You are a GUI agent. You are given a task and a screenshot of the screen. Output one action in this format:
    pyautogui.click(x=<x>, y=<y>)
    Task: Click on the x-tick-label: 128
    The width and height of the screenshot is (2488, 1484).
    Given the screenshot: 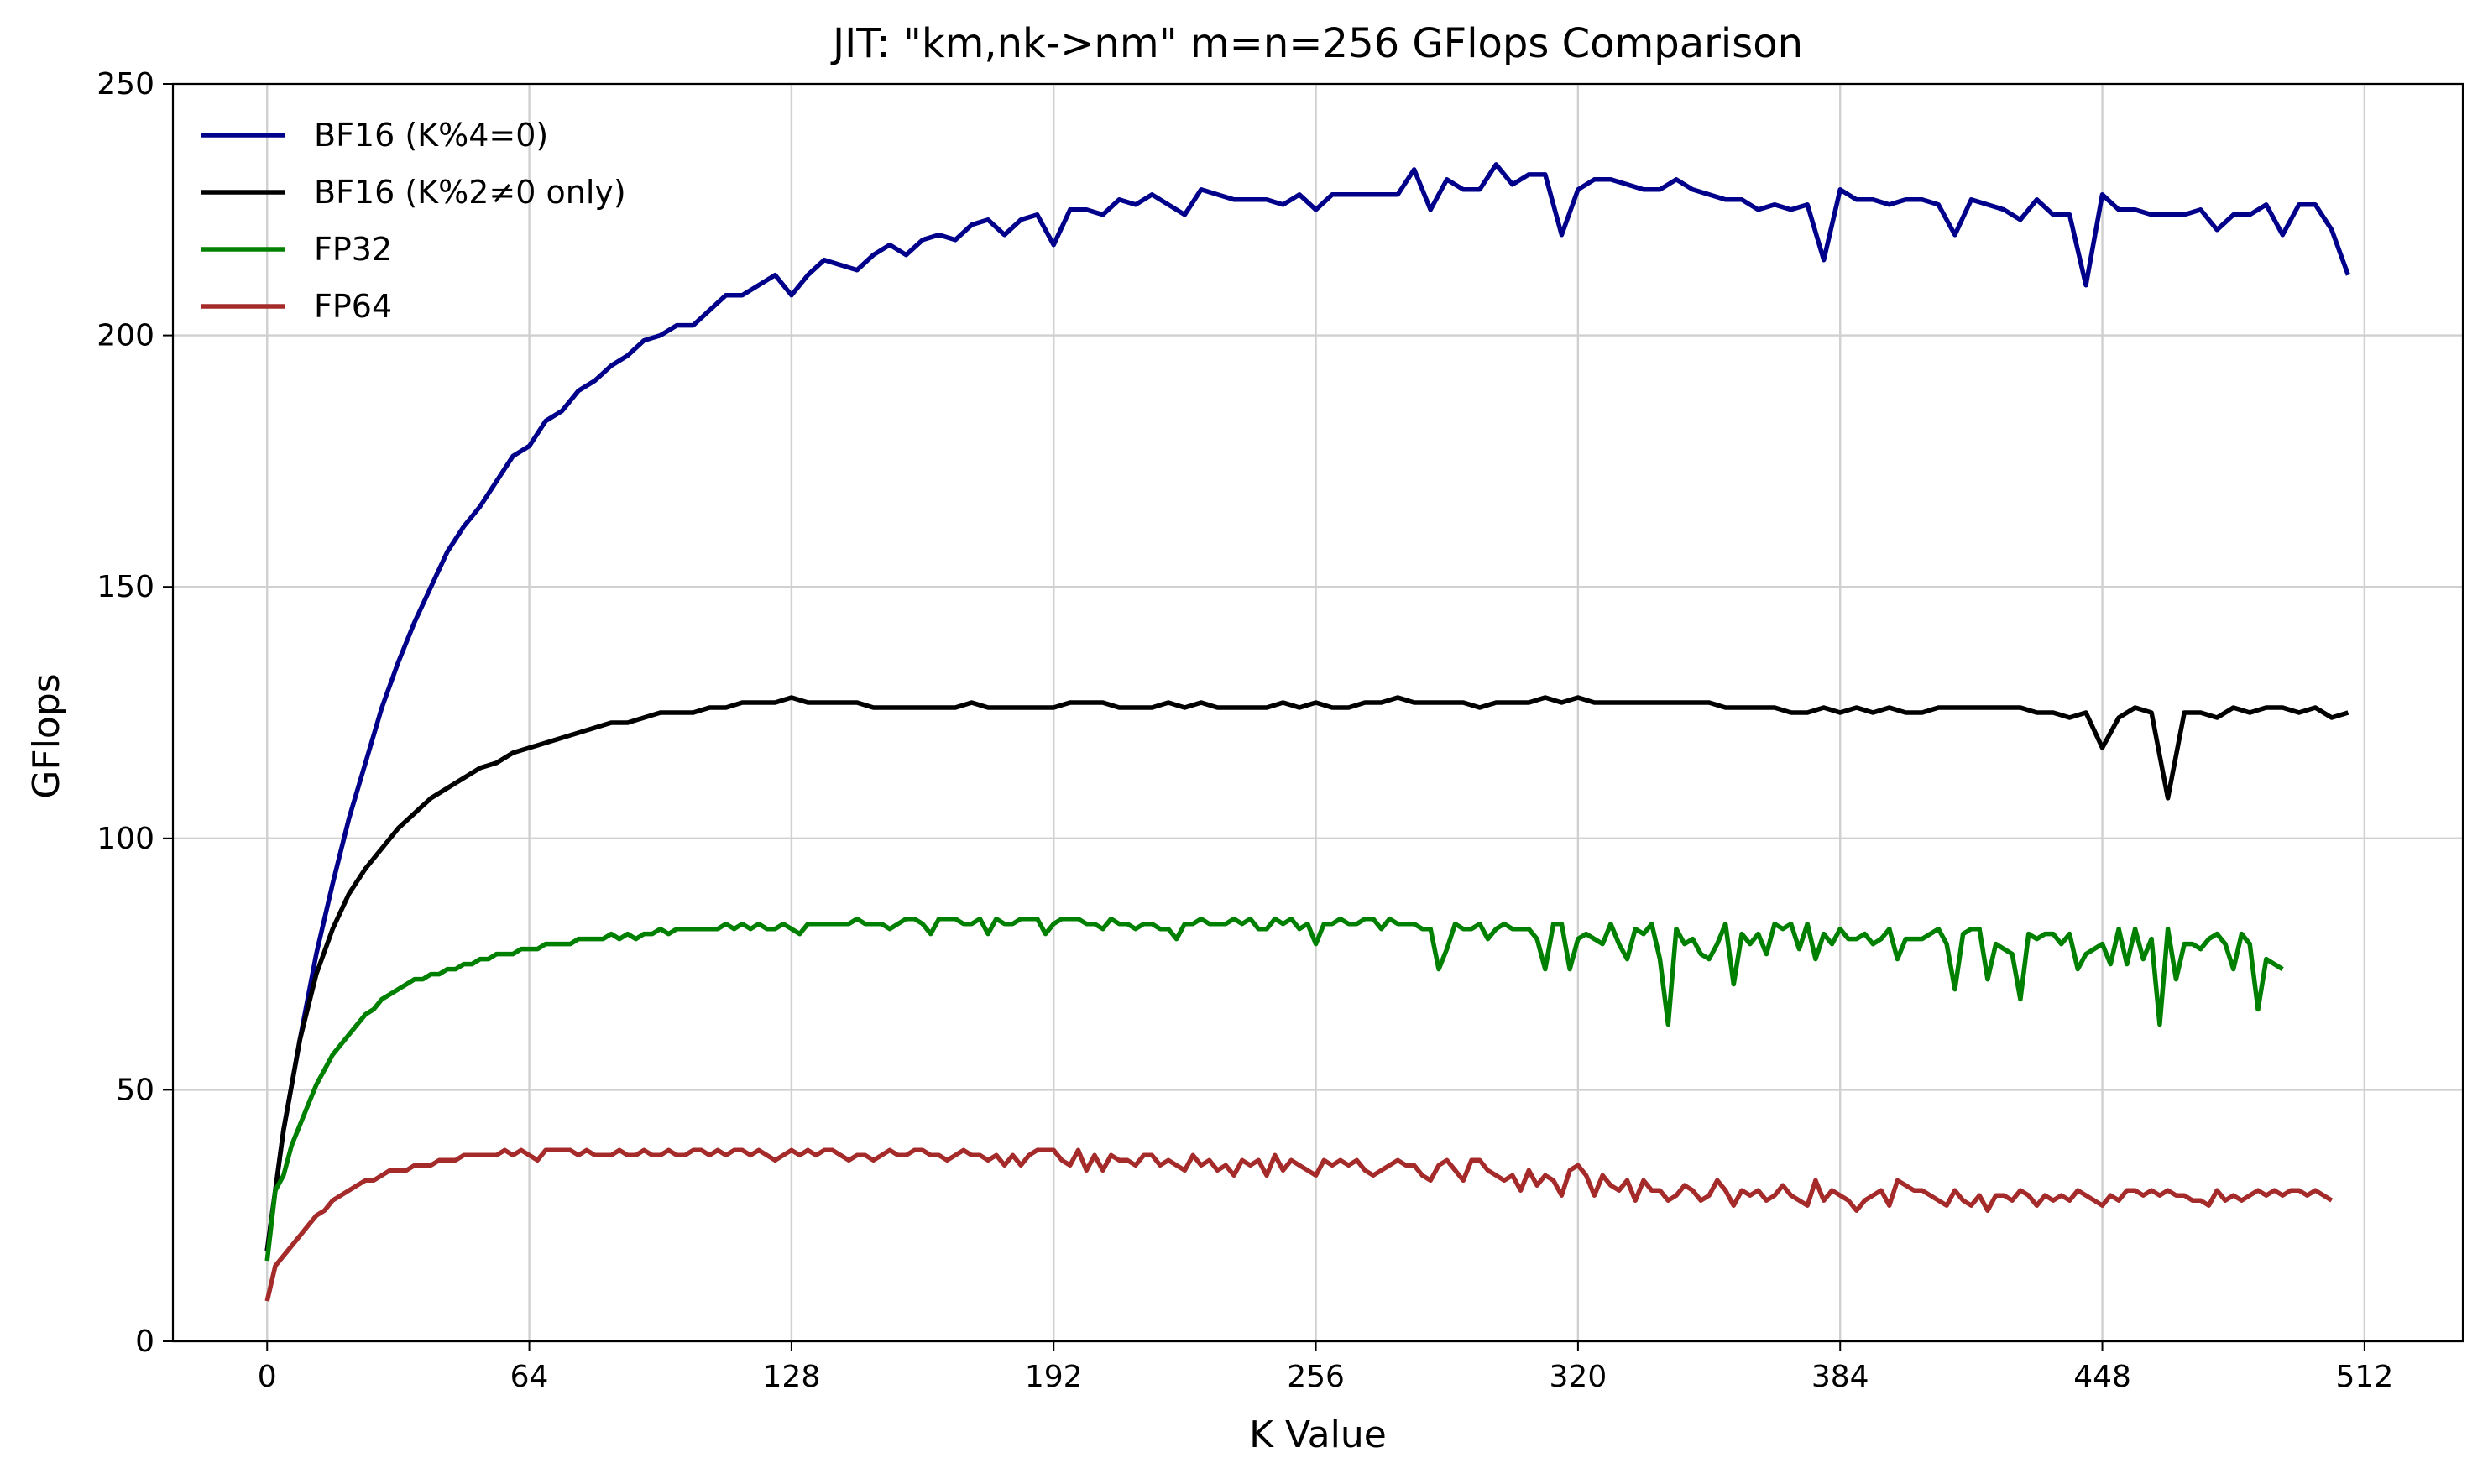 What is the action you would take?
    pyautogui.click(x=792, y=1377)
    